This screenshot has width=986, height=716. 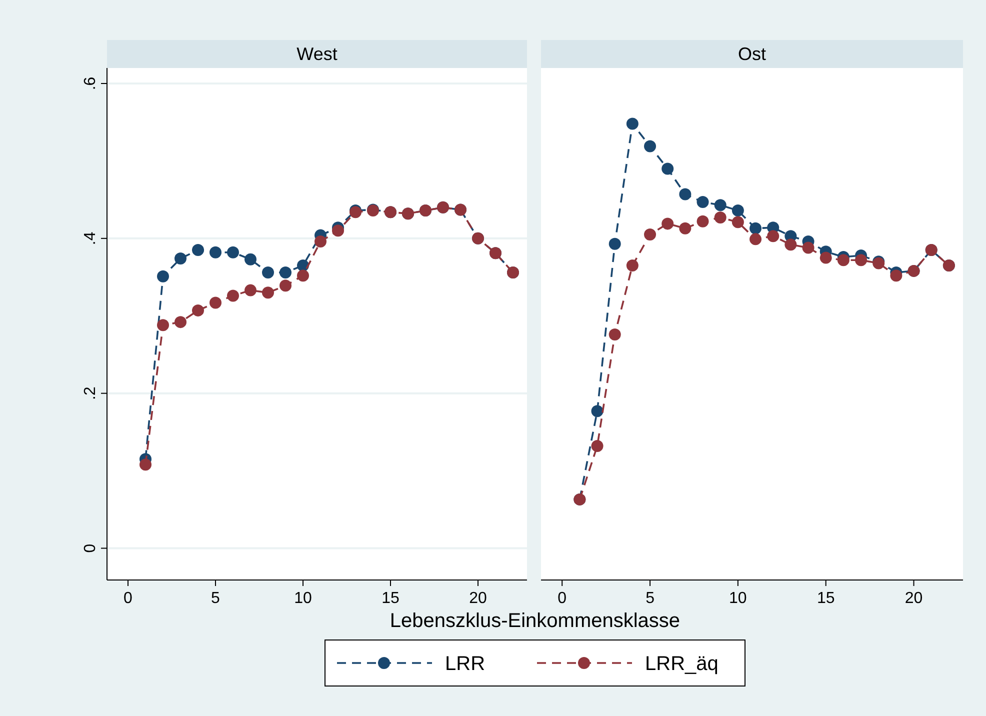 I want to click on legend-label: LRR_äq, so click(x=681, y=664).